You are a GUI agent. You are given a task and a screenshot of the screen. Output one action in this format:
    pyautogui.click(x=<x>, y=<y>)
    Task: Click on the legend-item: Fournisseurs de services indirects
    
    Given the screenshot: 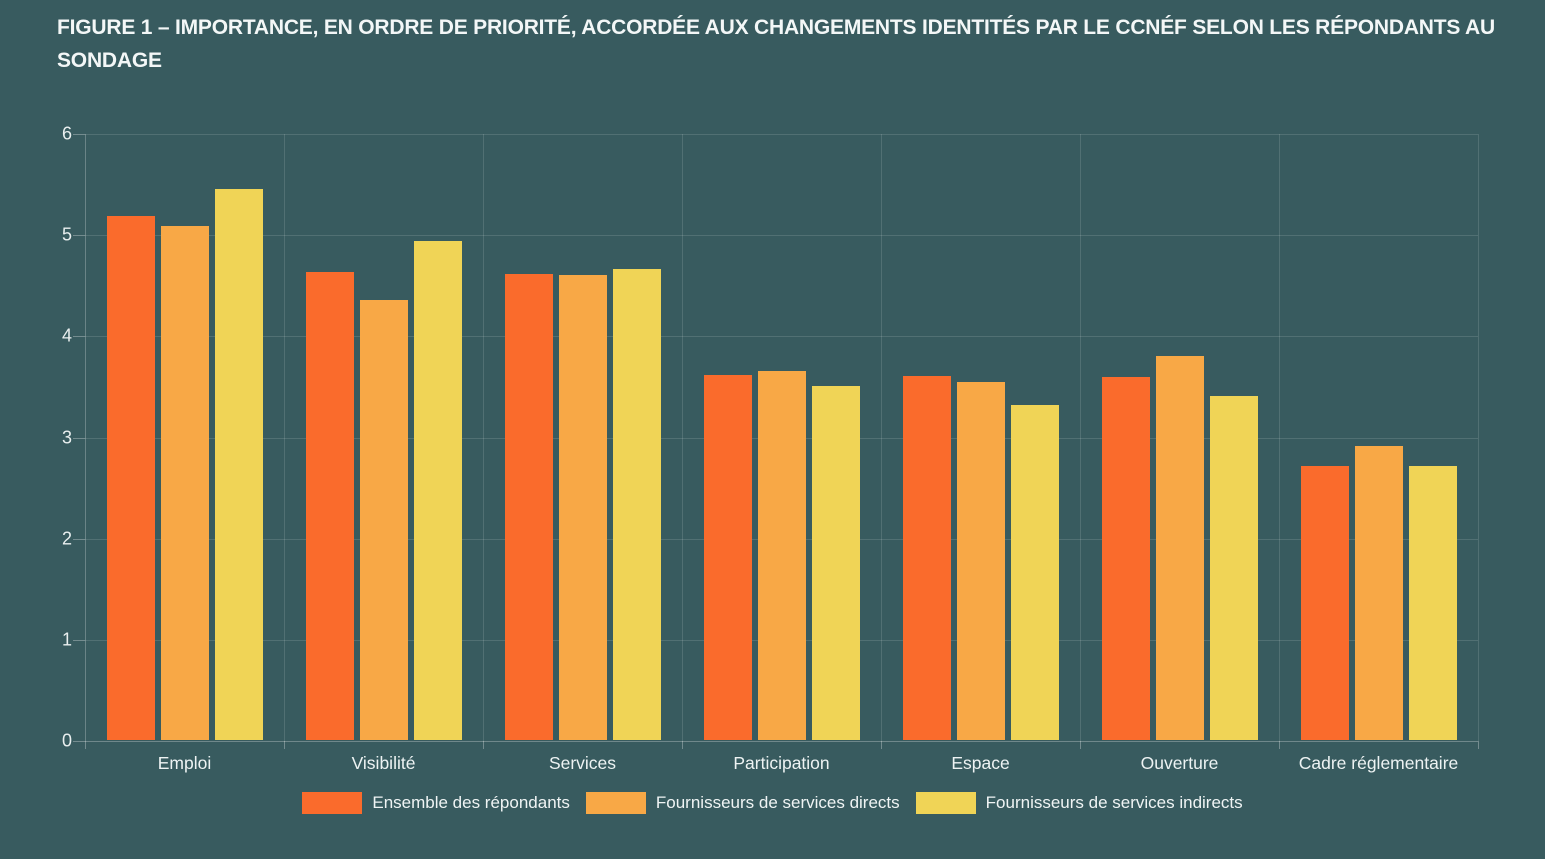 What is the action you would take?
    pyautogui.click(x=1079, y=803)
    